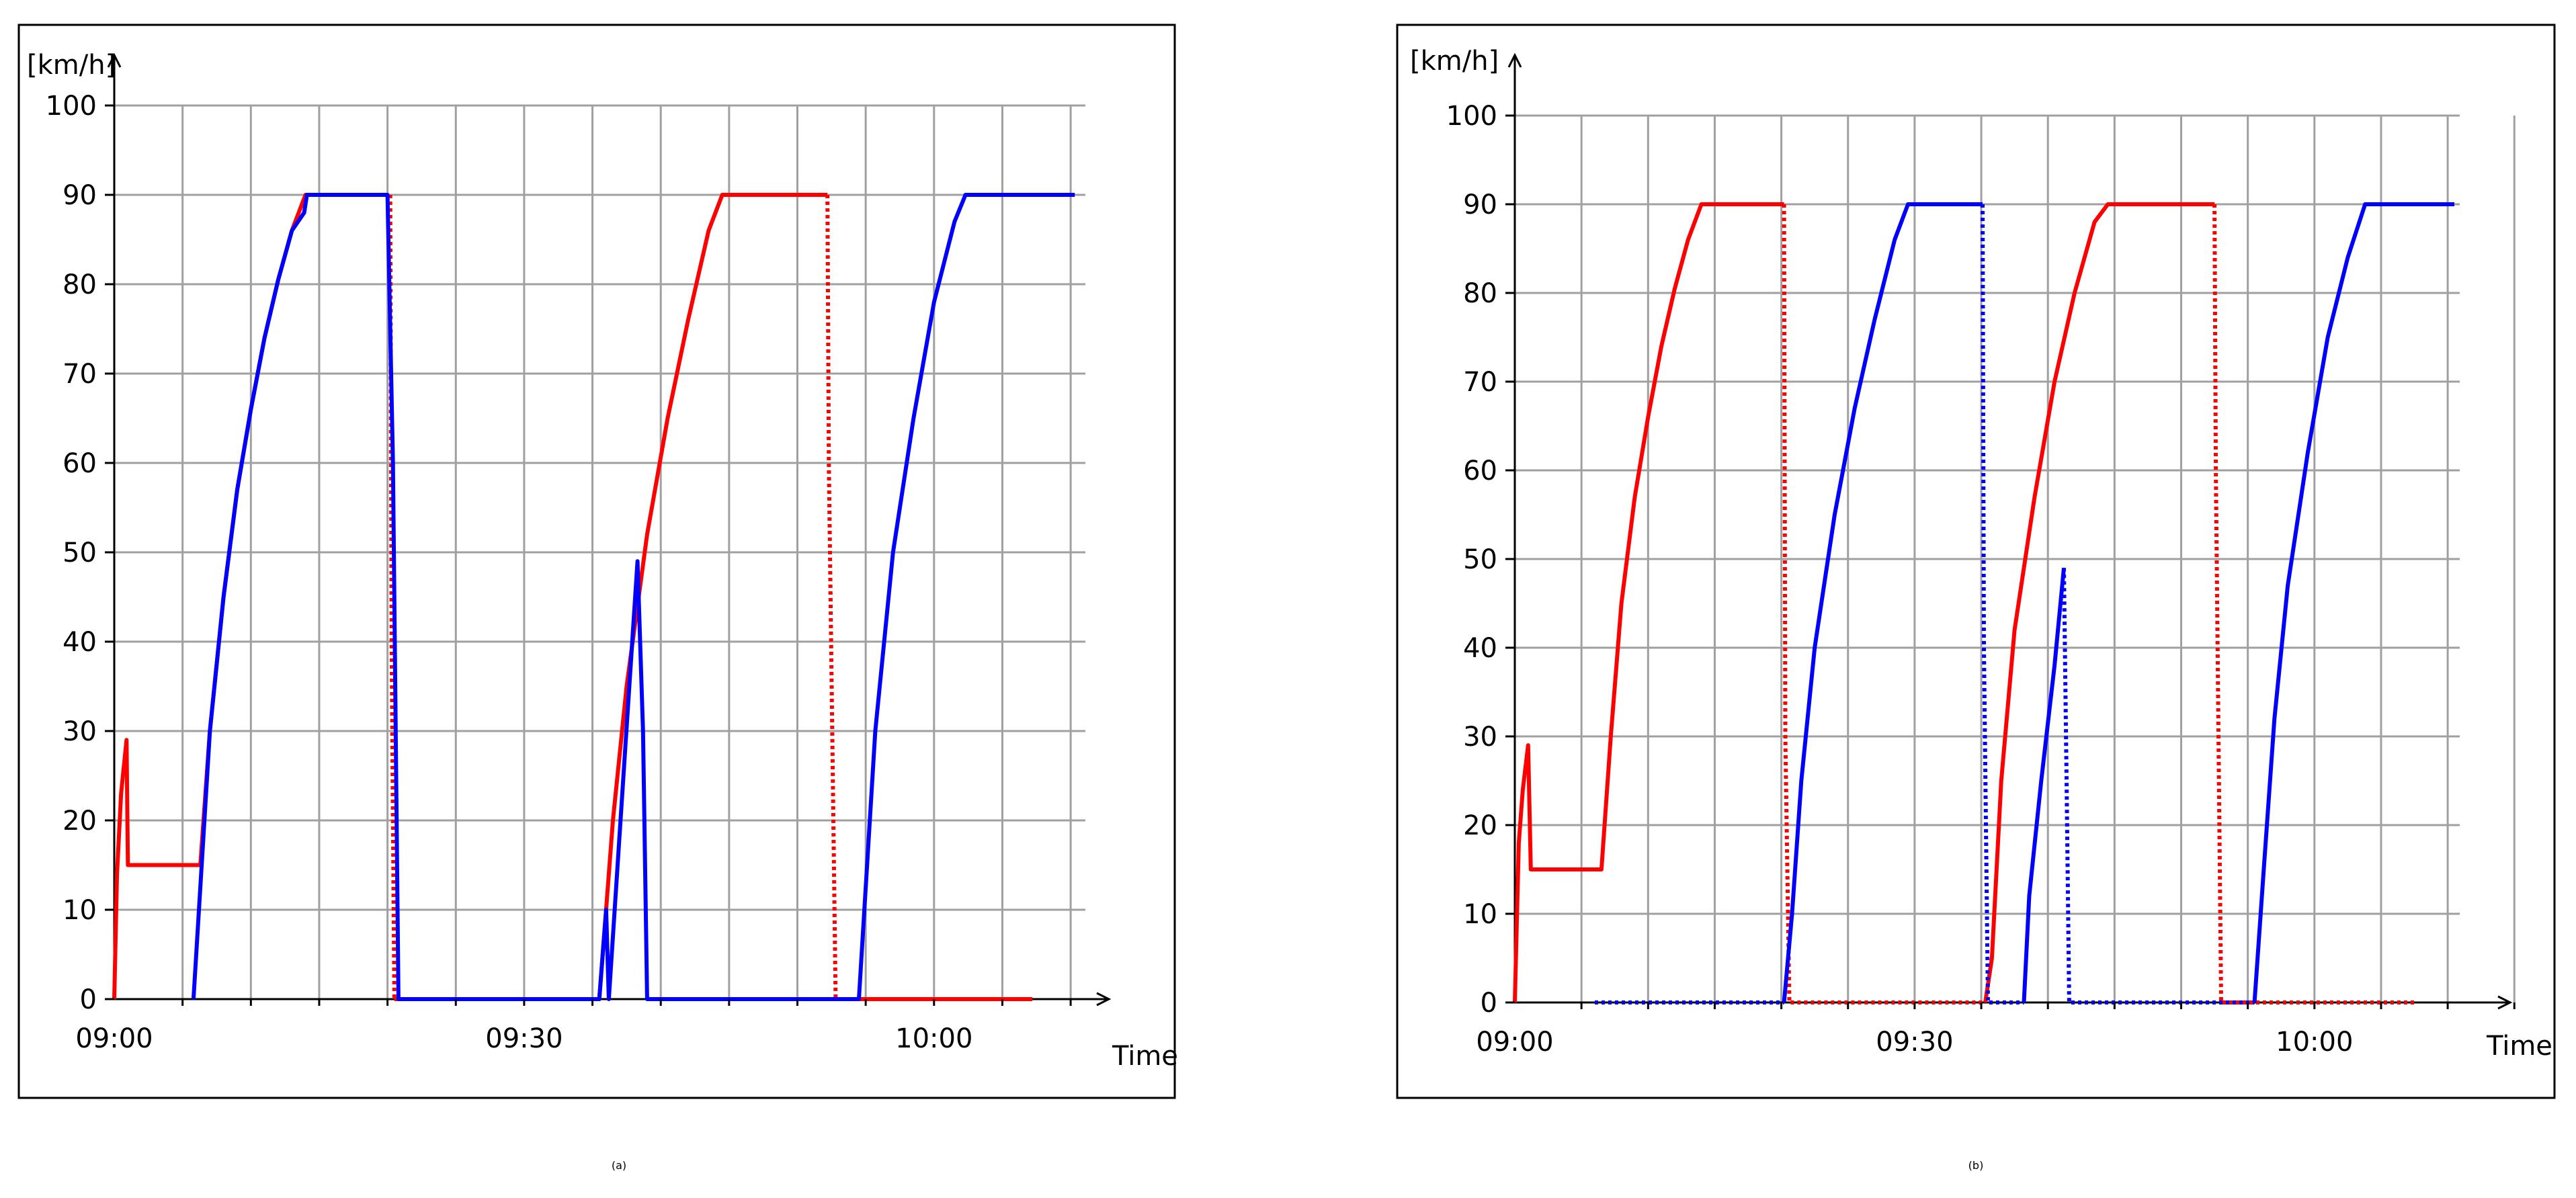 The width and height of the screenshot is (2576, 1198). I want to click on panel-caption-b: (b), so click(1976, 1165).